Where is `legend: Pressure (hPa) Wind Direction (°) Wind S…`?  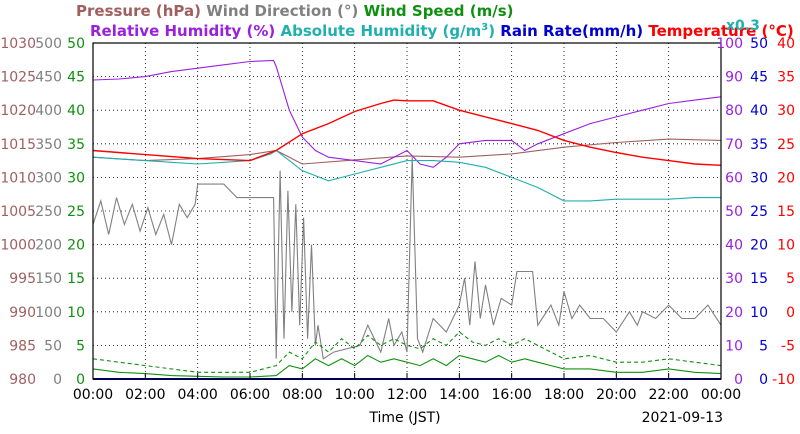 legend: Pressure (hPa) Wind Direction (°) Wind S… is located at coordinates (435, 21).